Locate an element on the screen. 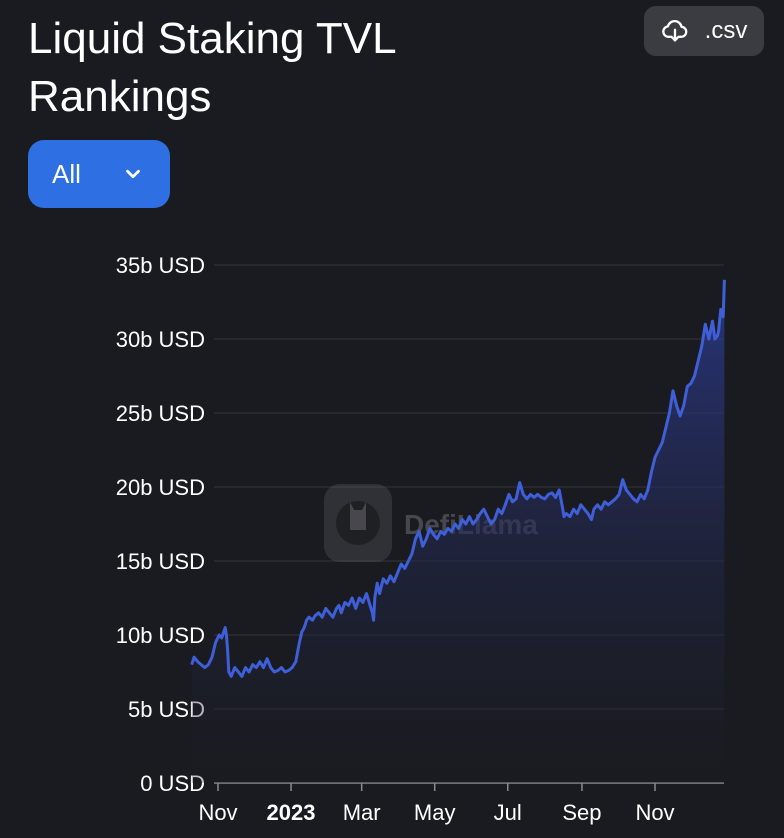 The height and width of the screenshot is (838, 784). filter-dropdown-label: All is located at coordinates (66, 173).